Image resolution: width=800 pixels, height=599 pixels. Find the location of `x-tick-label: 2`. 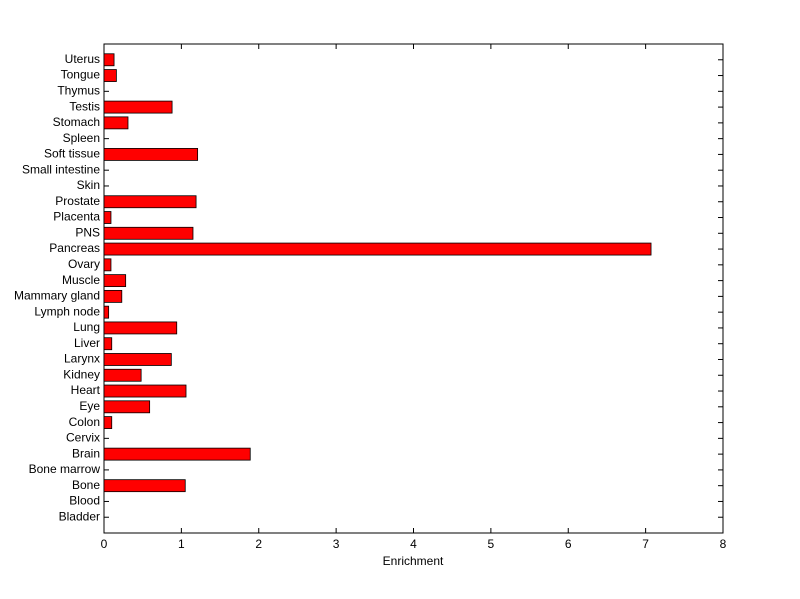

x-tick-label: 2 is located at coordinates (258, 544).